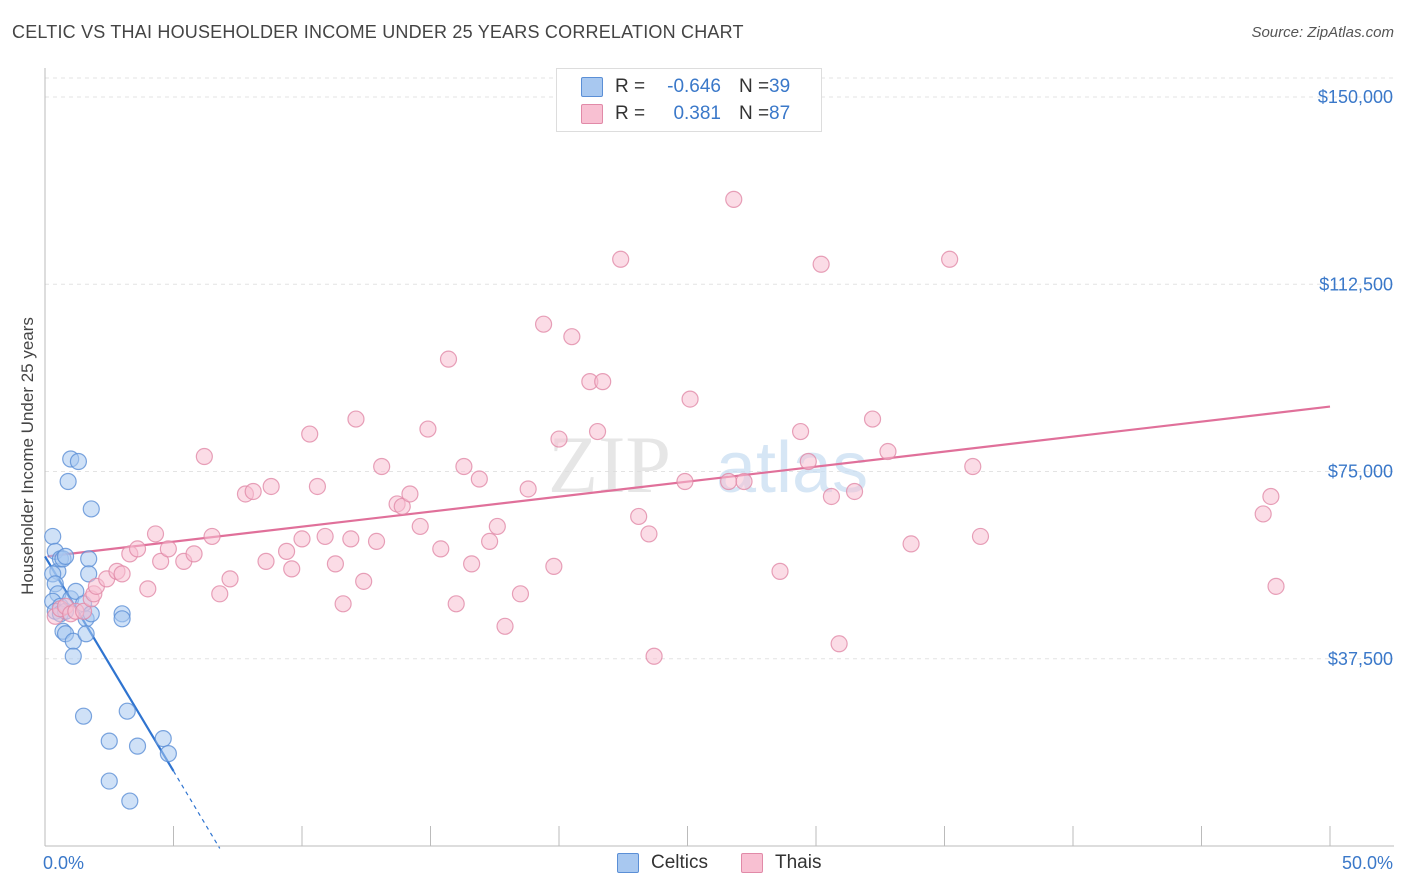 This screenshot has height=892, width=1406. I want to click on stats-legend: R = -0.646 N = 39 R = 0.381 N = 87, so click(689, 100).